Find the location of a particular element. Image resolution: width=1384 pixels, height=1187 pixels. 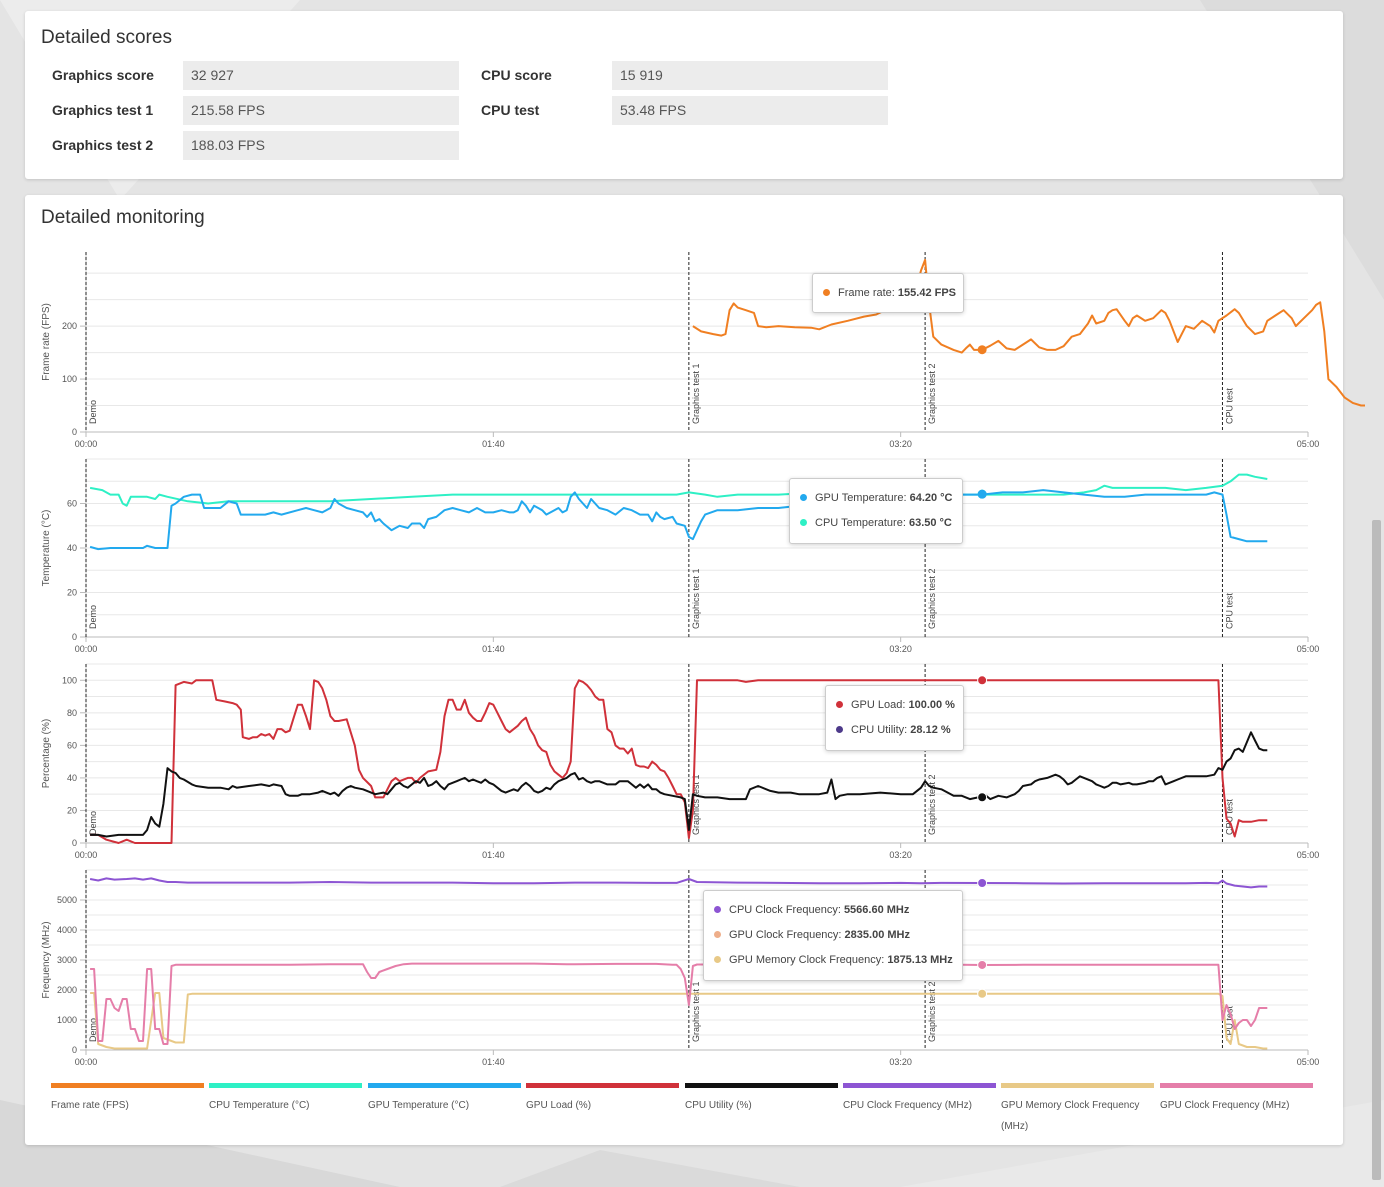

y-tick-label: 200 is located at coordinates (69, 326).